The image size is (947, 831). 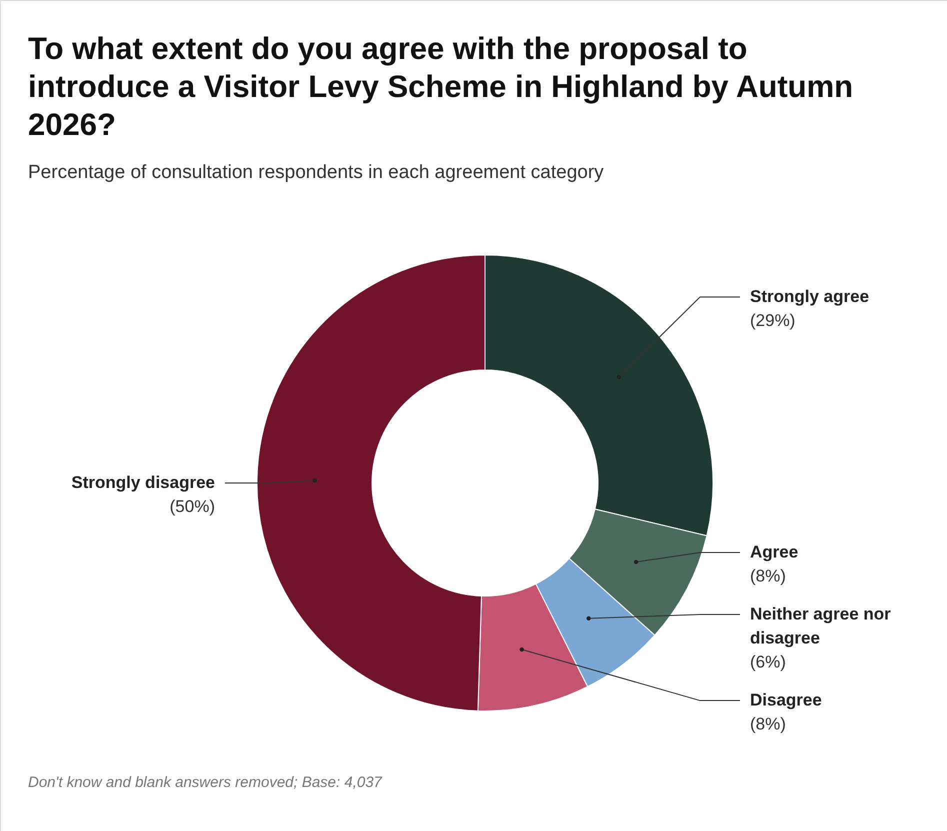 I want to click on slice-label: Disagree, so click(x=786, y=700).